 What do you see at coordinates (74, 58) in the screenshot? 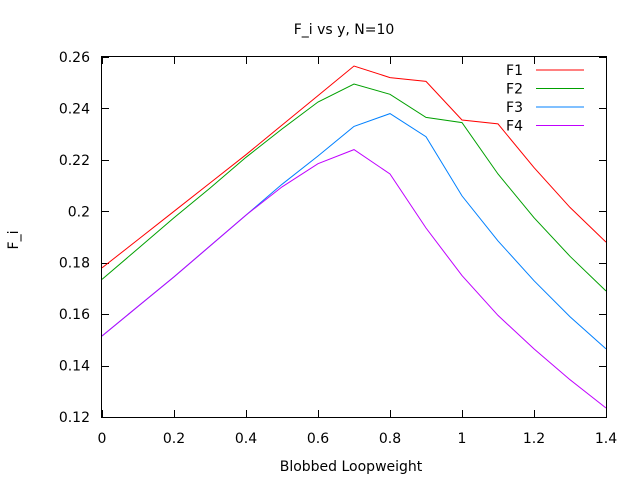
I see `y-tick-label: 0.26` at bounding box center [74, 58].